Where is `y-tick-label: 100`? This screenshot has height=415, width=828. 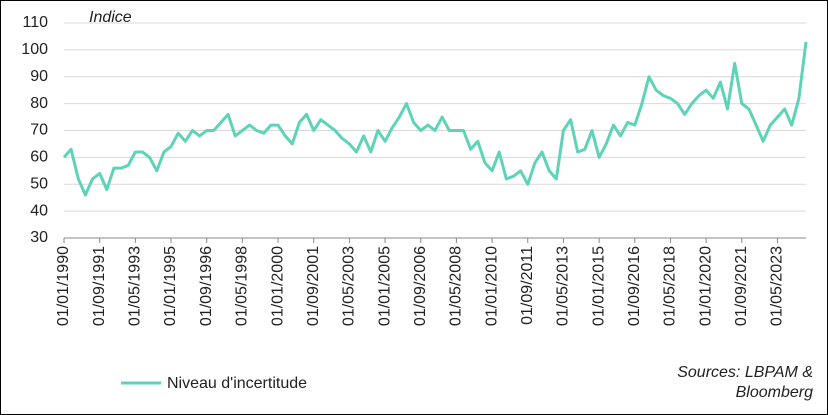
y-tick-label: 100 is located at coordinates (34, 49).